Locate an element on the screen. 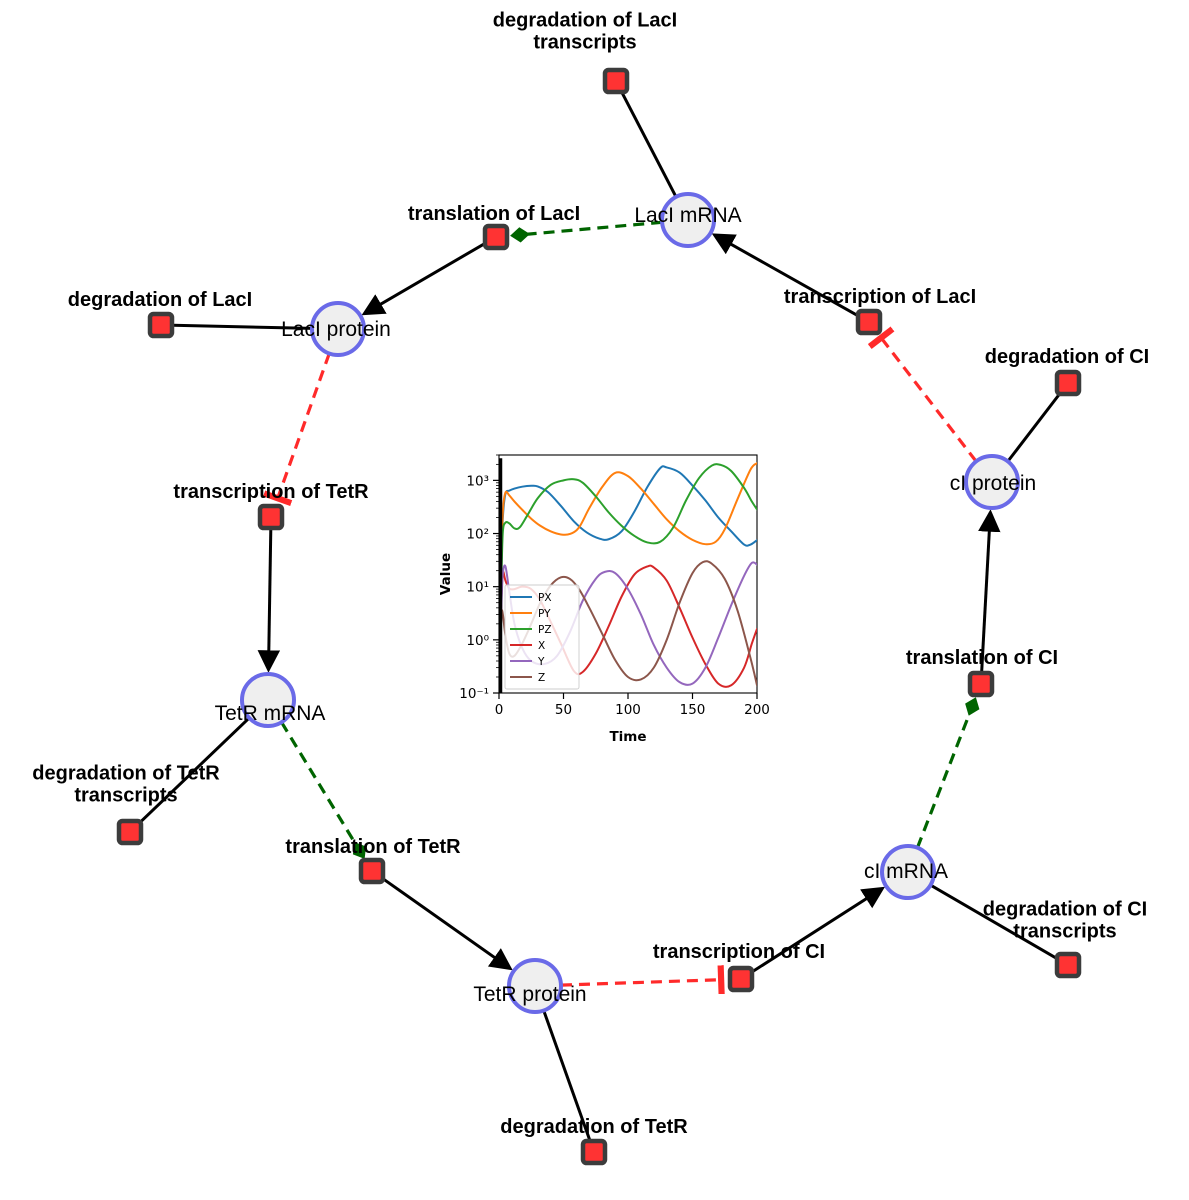  species-node-laci_mrna is located at coordinates (688, 220).